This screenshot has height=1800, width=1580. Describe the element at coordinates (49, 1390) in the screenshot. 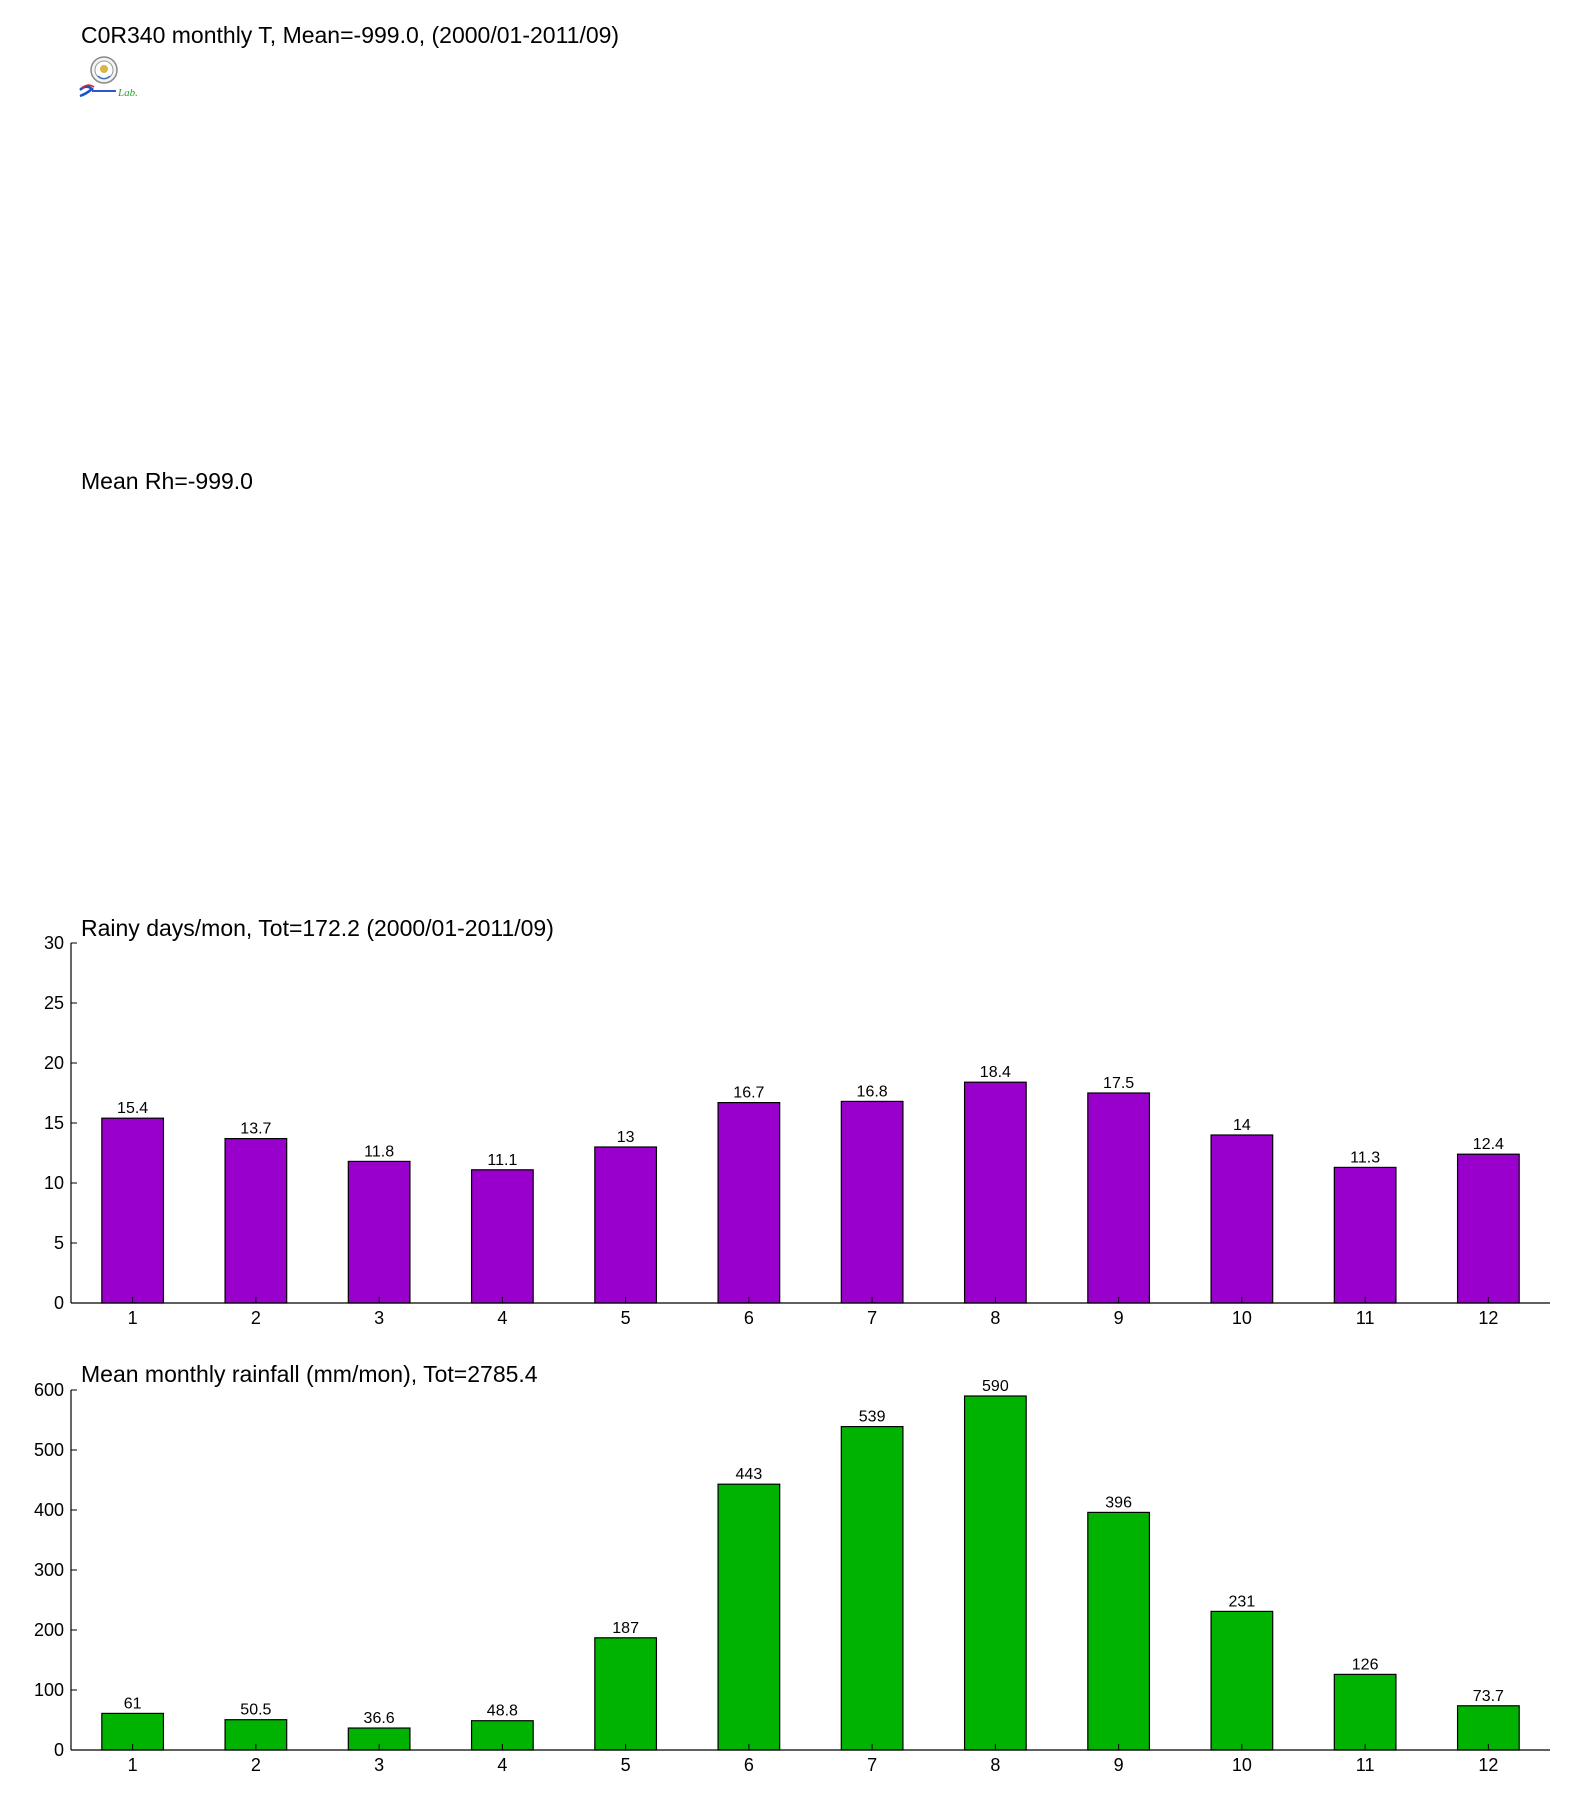

I see `y-tick-label: 600` at that location.